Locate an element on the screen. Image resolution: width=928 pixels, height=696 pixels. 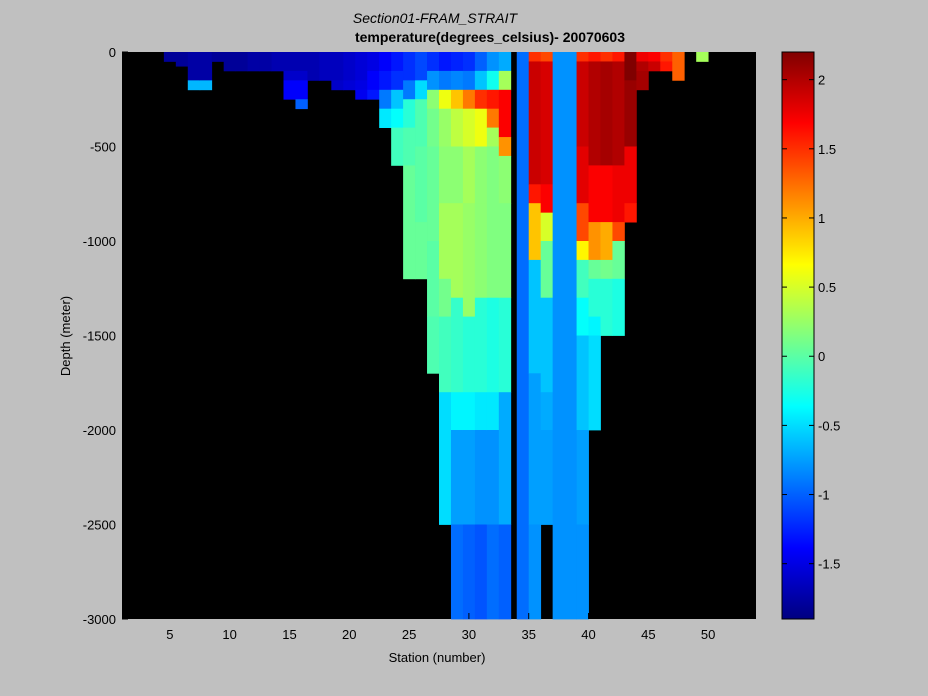
colorbar-ticks: 2 1.5 1 0.5 0 -0.5 -1 -1.5 is located at coordinates (811, 322).